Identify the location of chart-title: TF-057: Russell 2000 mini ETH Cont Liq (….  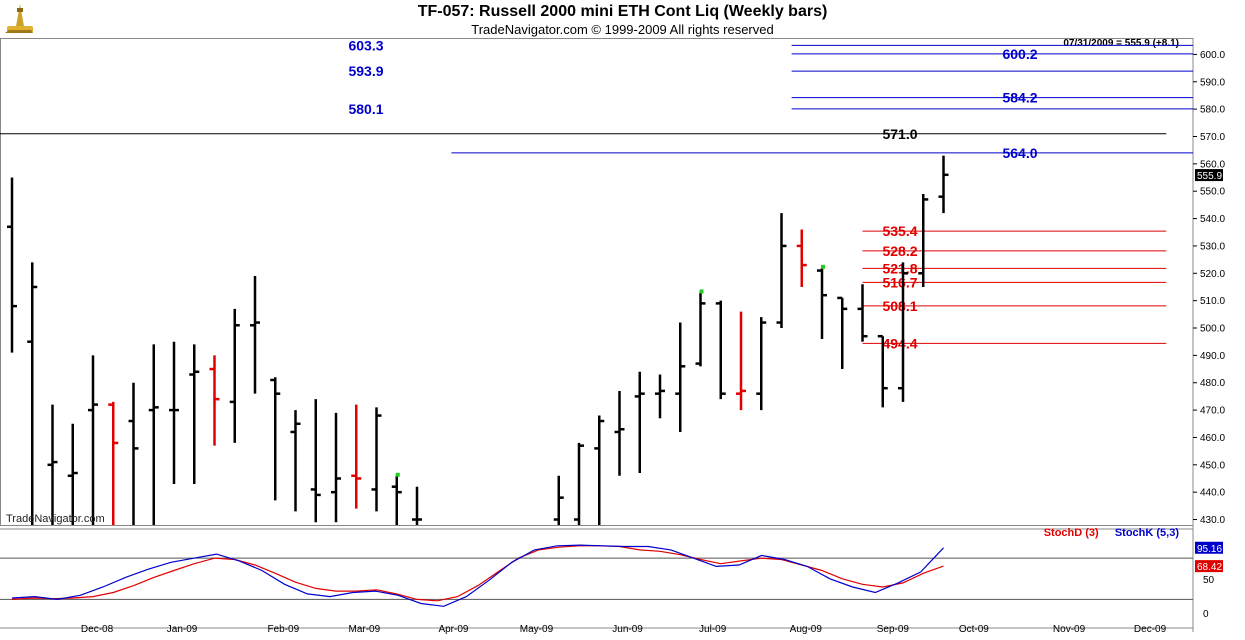
(622, 11).